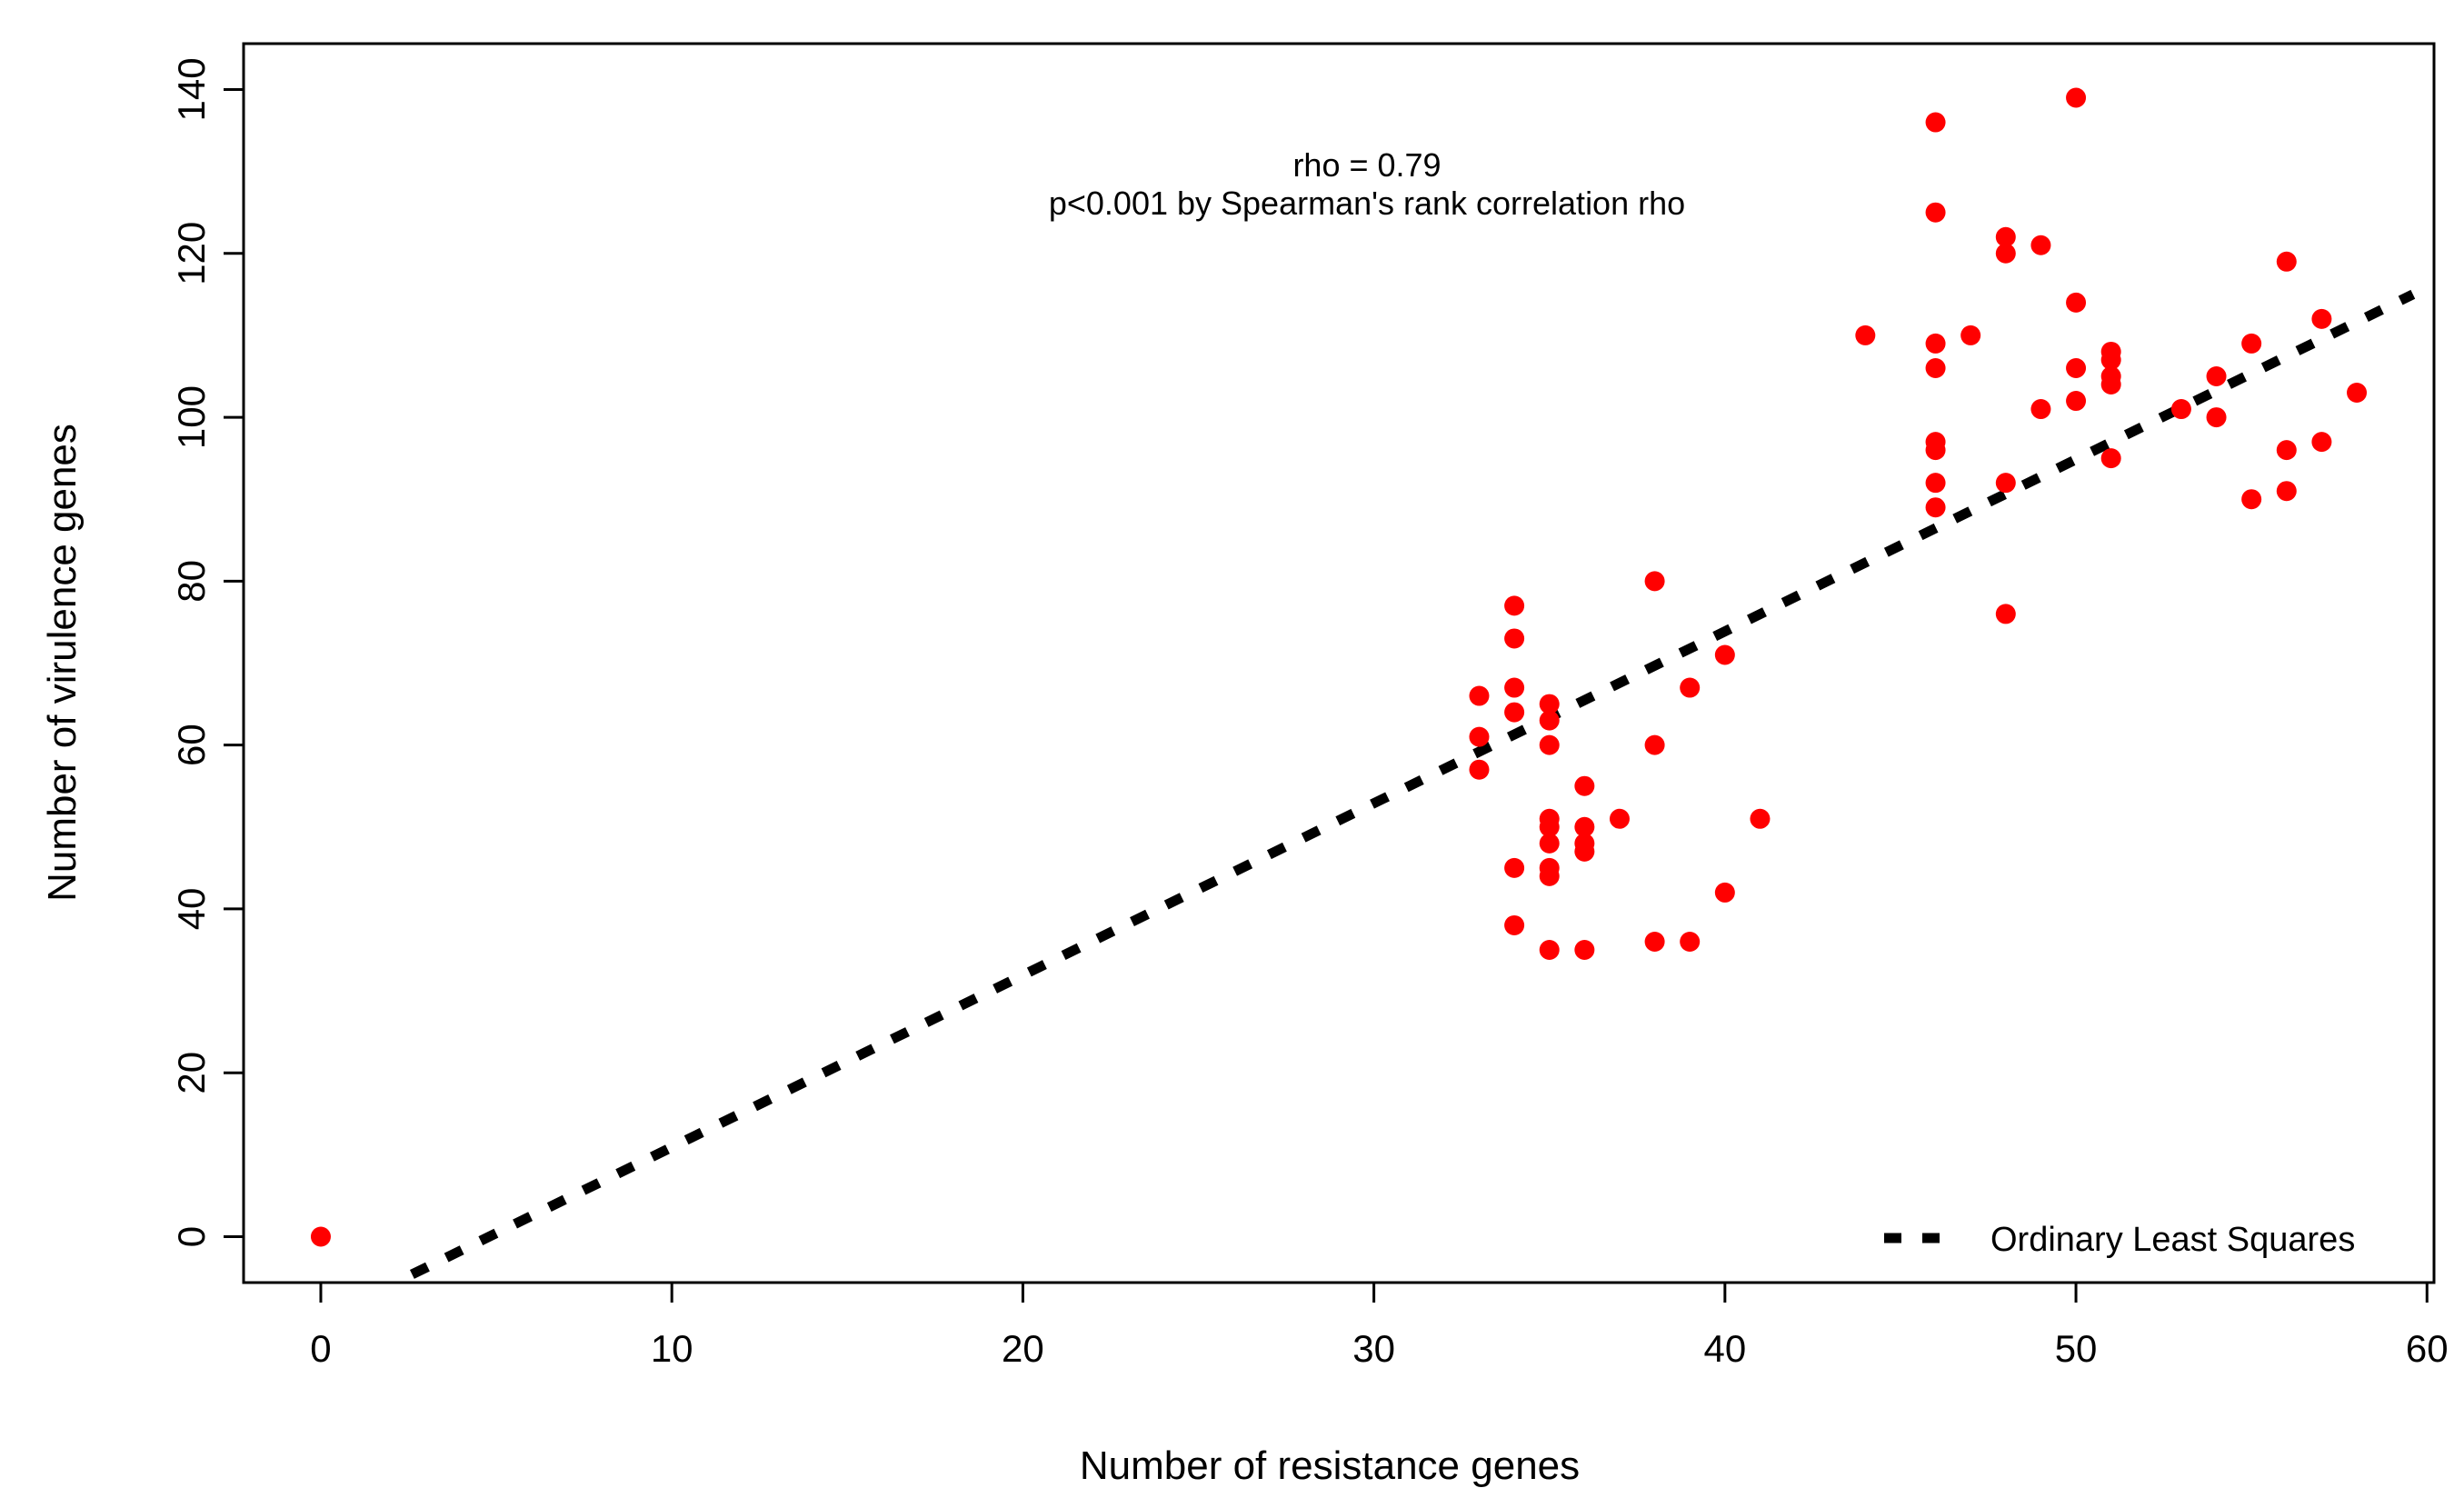  Describe the element at coordinates (1366, 165) in the screenshot. I see `annotation-rho: rho = 0.79` at that location.